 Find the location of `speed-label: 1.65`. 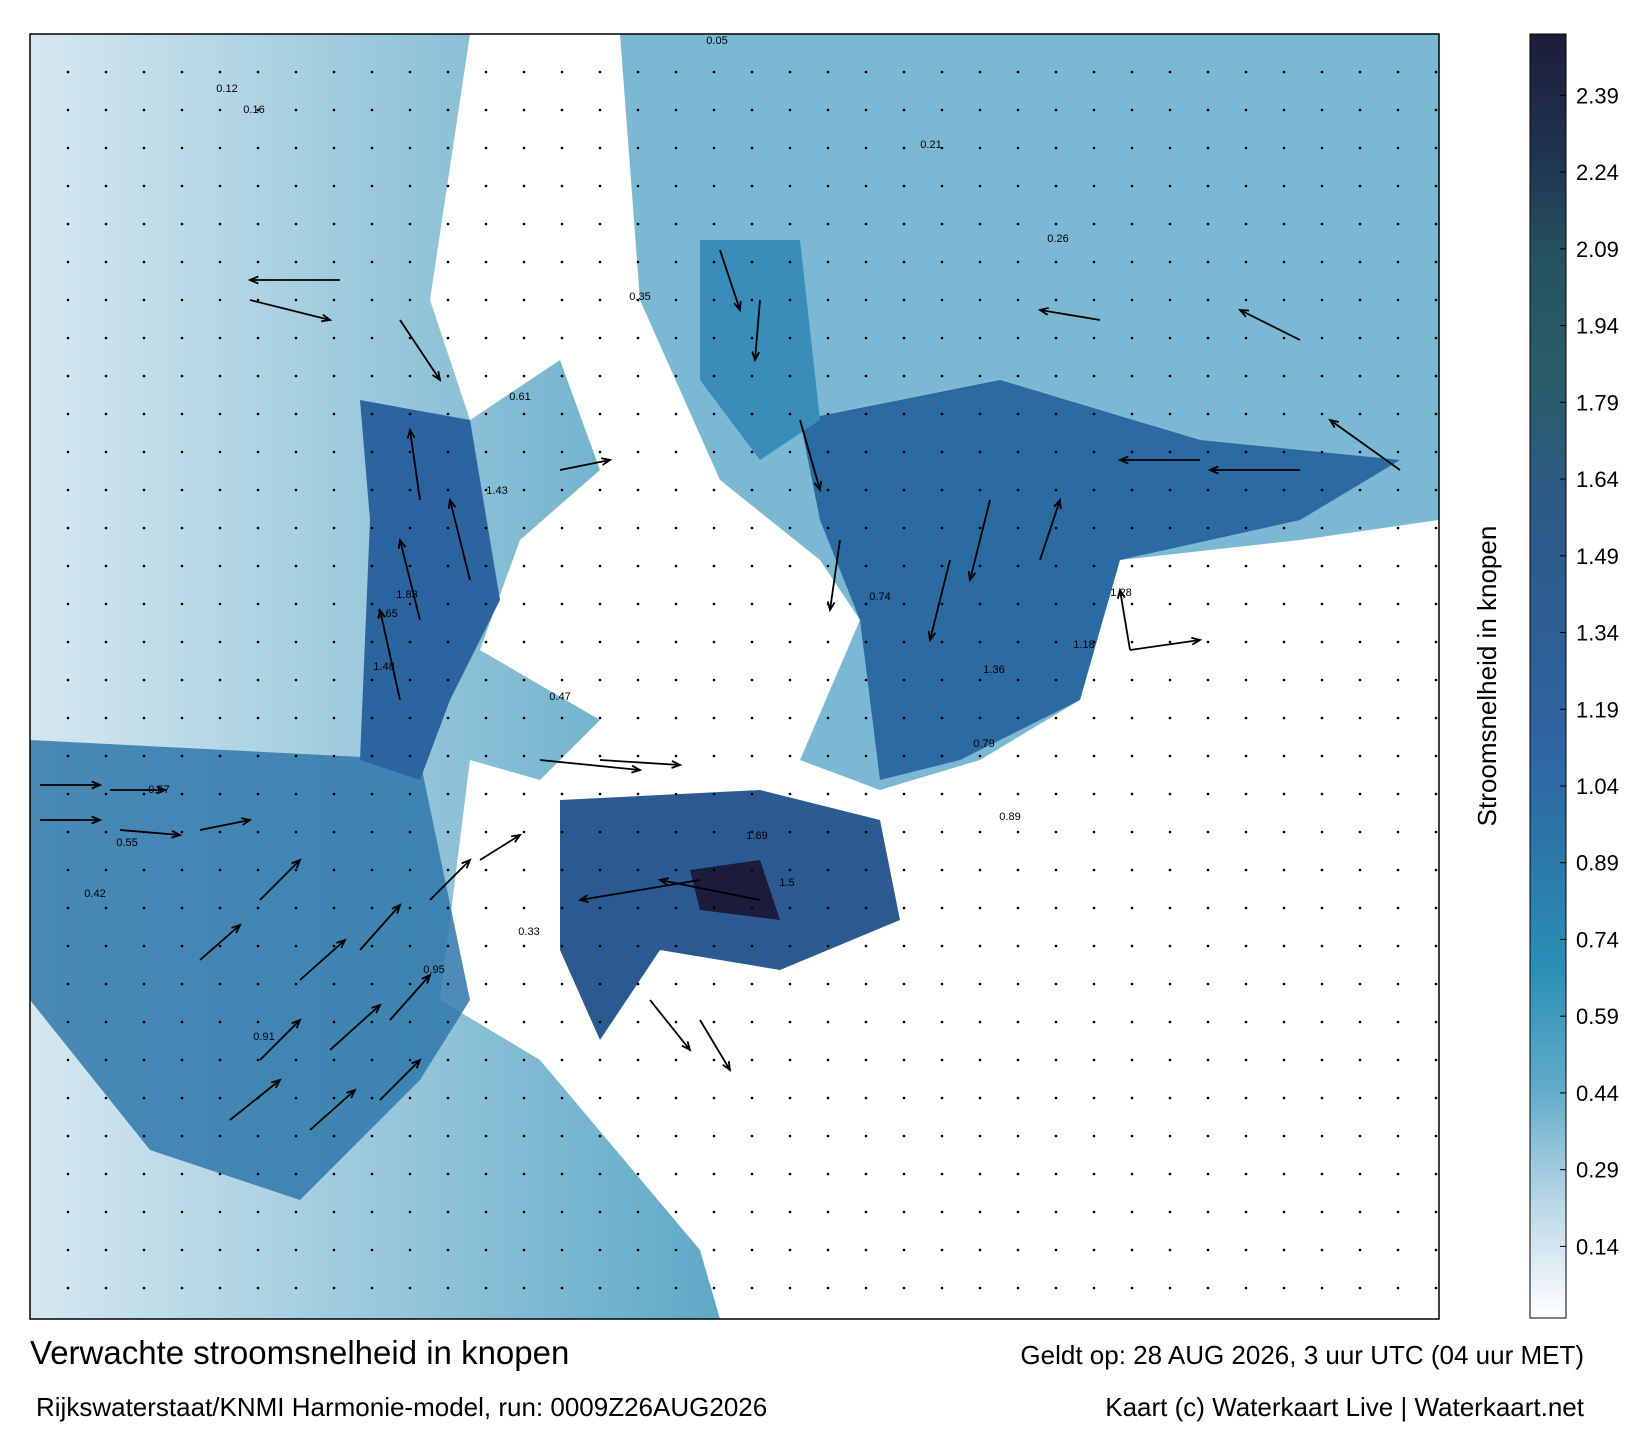

speed-label: 1.65 is located at coordinates (386, 614).